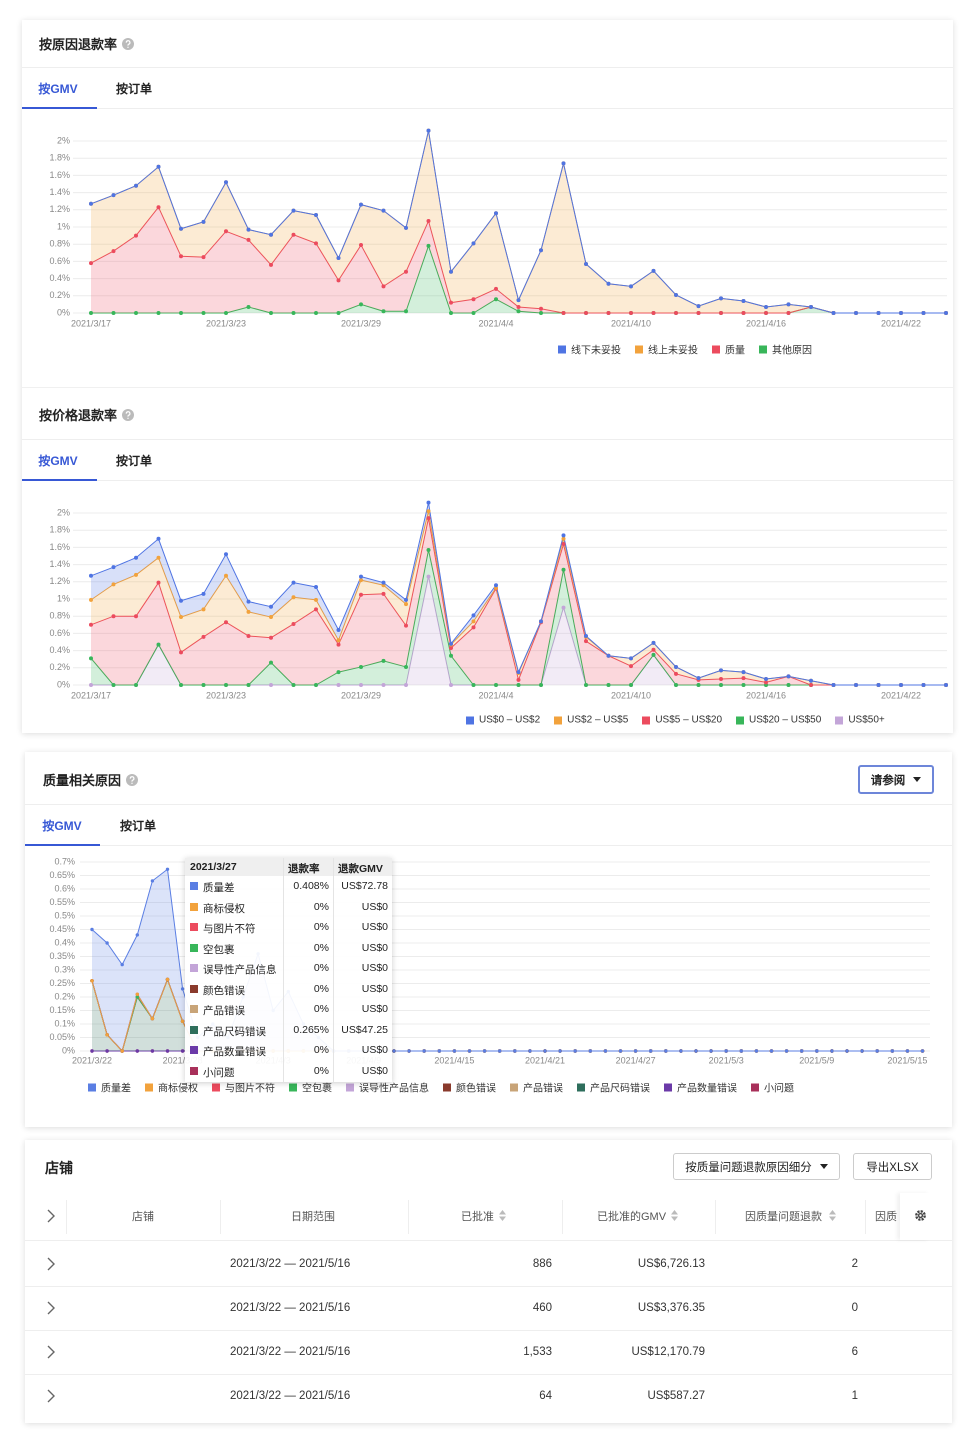 The height and width of the screenshot is (1446, 975). I want to click on export-button: 导出XLSX, so click(892, 1166).